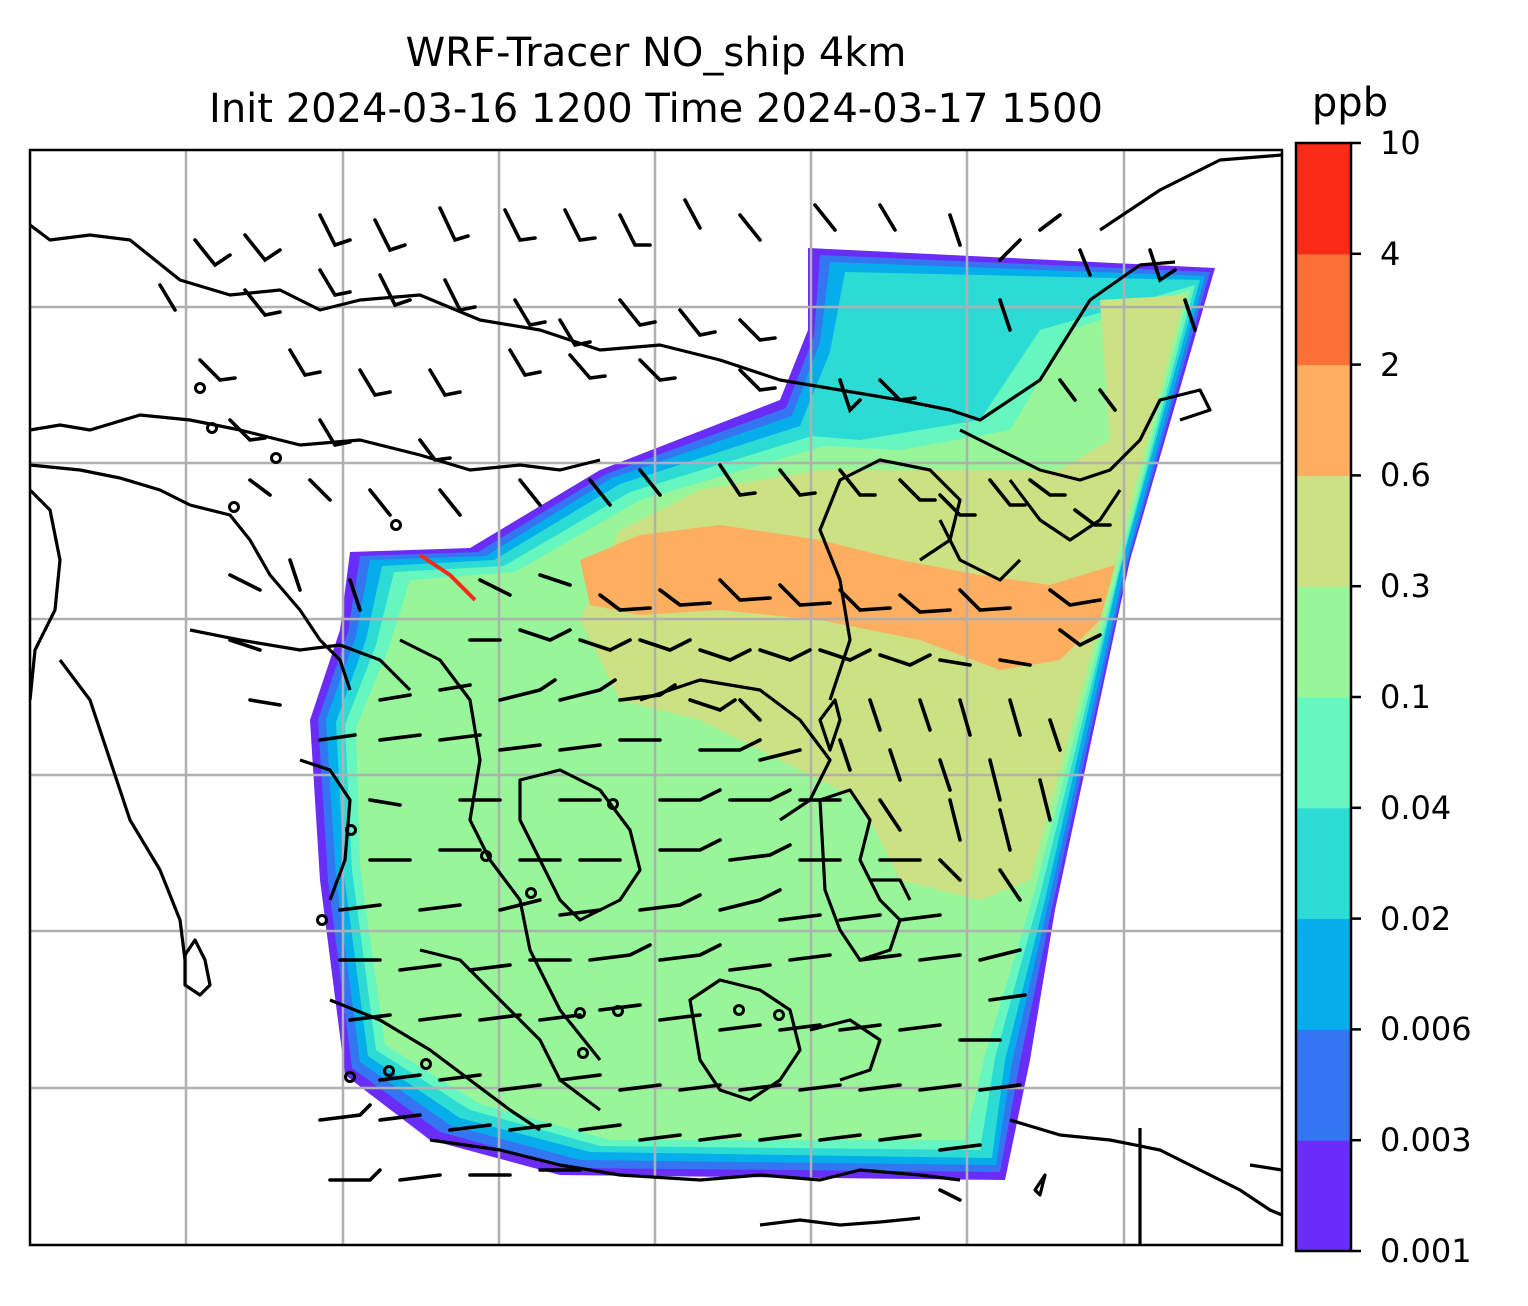 This screenshot has height=1306, width=1528. What do you see at coordinates (1426, 1029) in the screenshot?
I see `colorbar-tick-label: 0.006` at bounding box center [1426, 1029].